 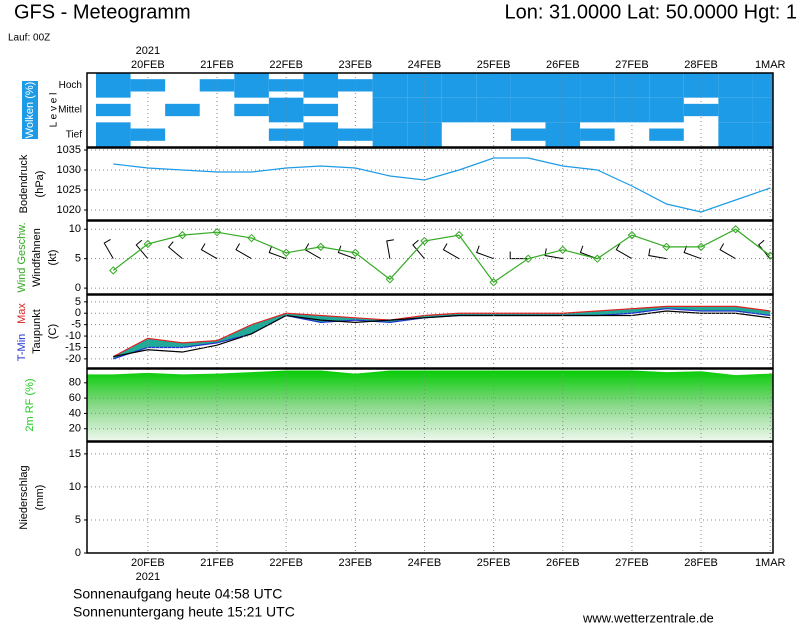 What do you see at coordinates (70, 85) in the screenshot?
I see `level-label: Hoch` at bounding box center [70, 85].